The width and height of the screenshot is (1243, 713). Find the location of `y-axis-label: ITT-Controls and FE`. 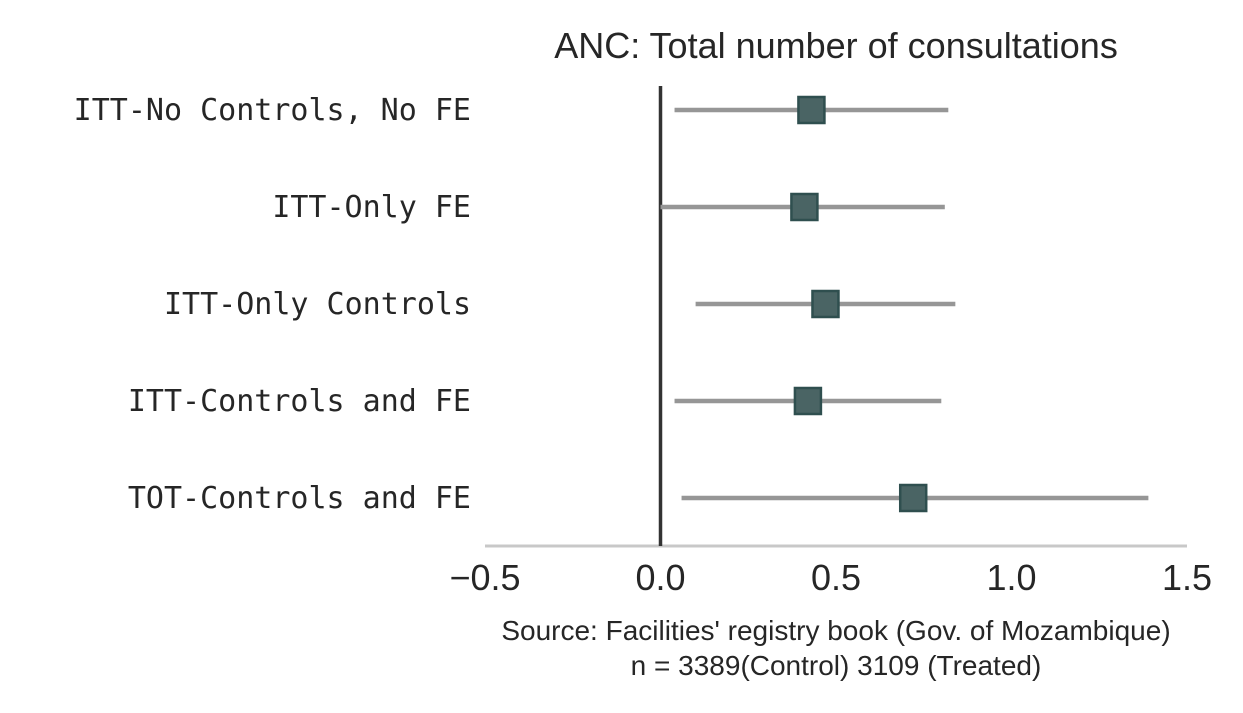

y-axis-label: ITT-Controls and FE is located at coordinates (299, 401).